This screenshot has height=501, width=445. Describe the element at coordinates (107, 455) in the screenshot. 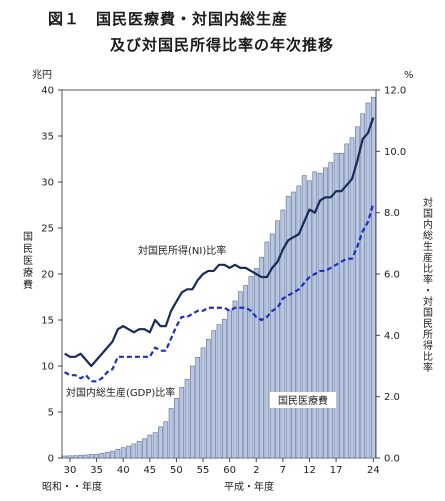

I see `bar-S37` at that location.